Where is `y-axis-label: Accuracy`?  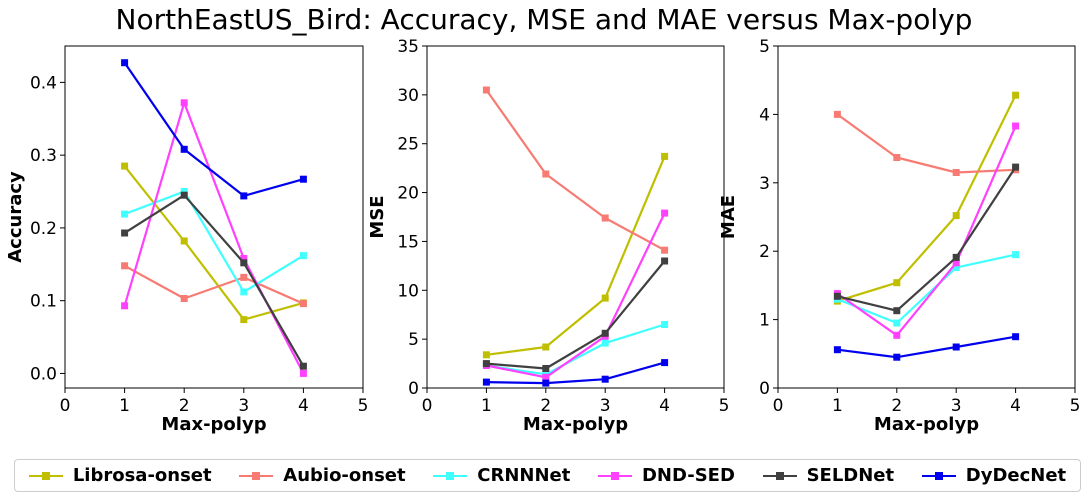
y-axis-label: Accuracy is located at coordinates (15, 217).